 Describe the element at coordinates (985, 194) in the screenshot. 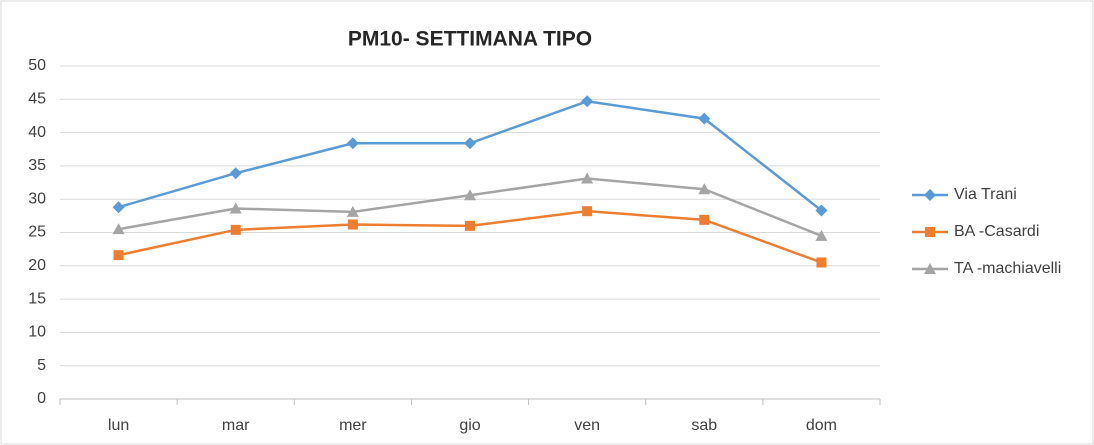

I see `legend-label: Via Trani` at that location.